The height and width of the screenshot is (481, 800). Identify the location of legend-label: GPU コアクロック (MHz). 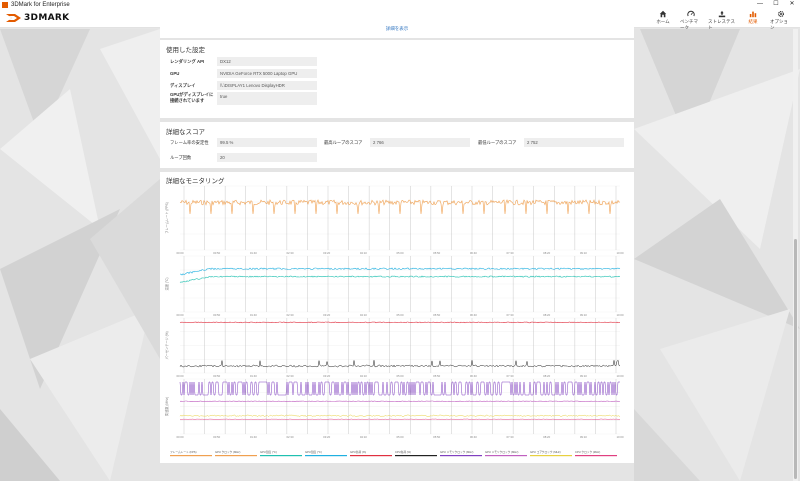
(545, 452).